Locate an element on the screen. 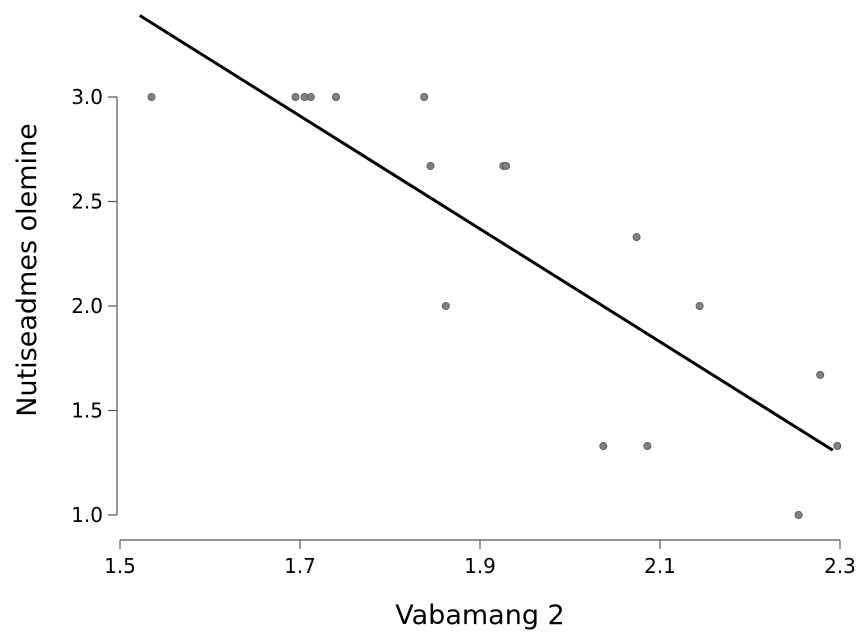  x-axis-title: Vabamang 2 is located at coordinates (479, 615).